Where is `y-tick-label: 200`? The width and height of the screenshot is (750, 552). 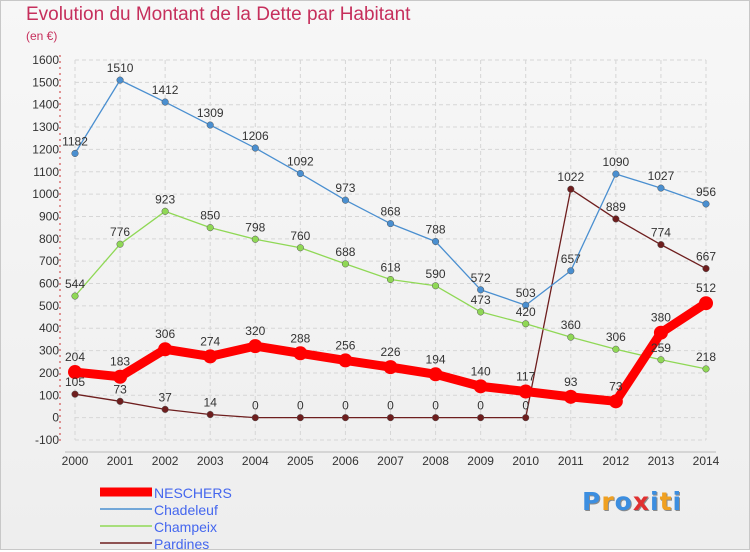 y-tick-label: 200 is located at coordinates (49, 373).